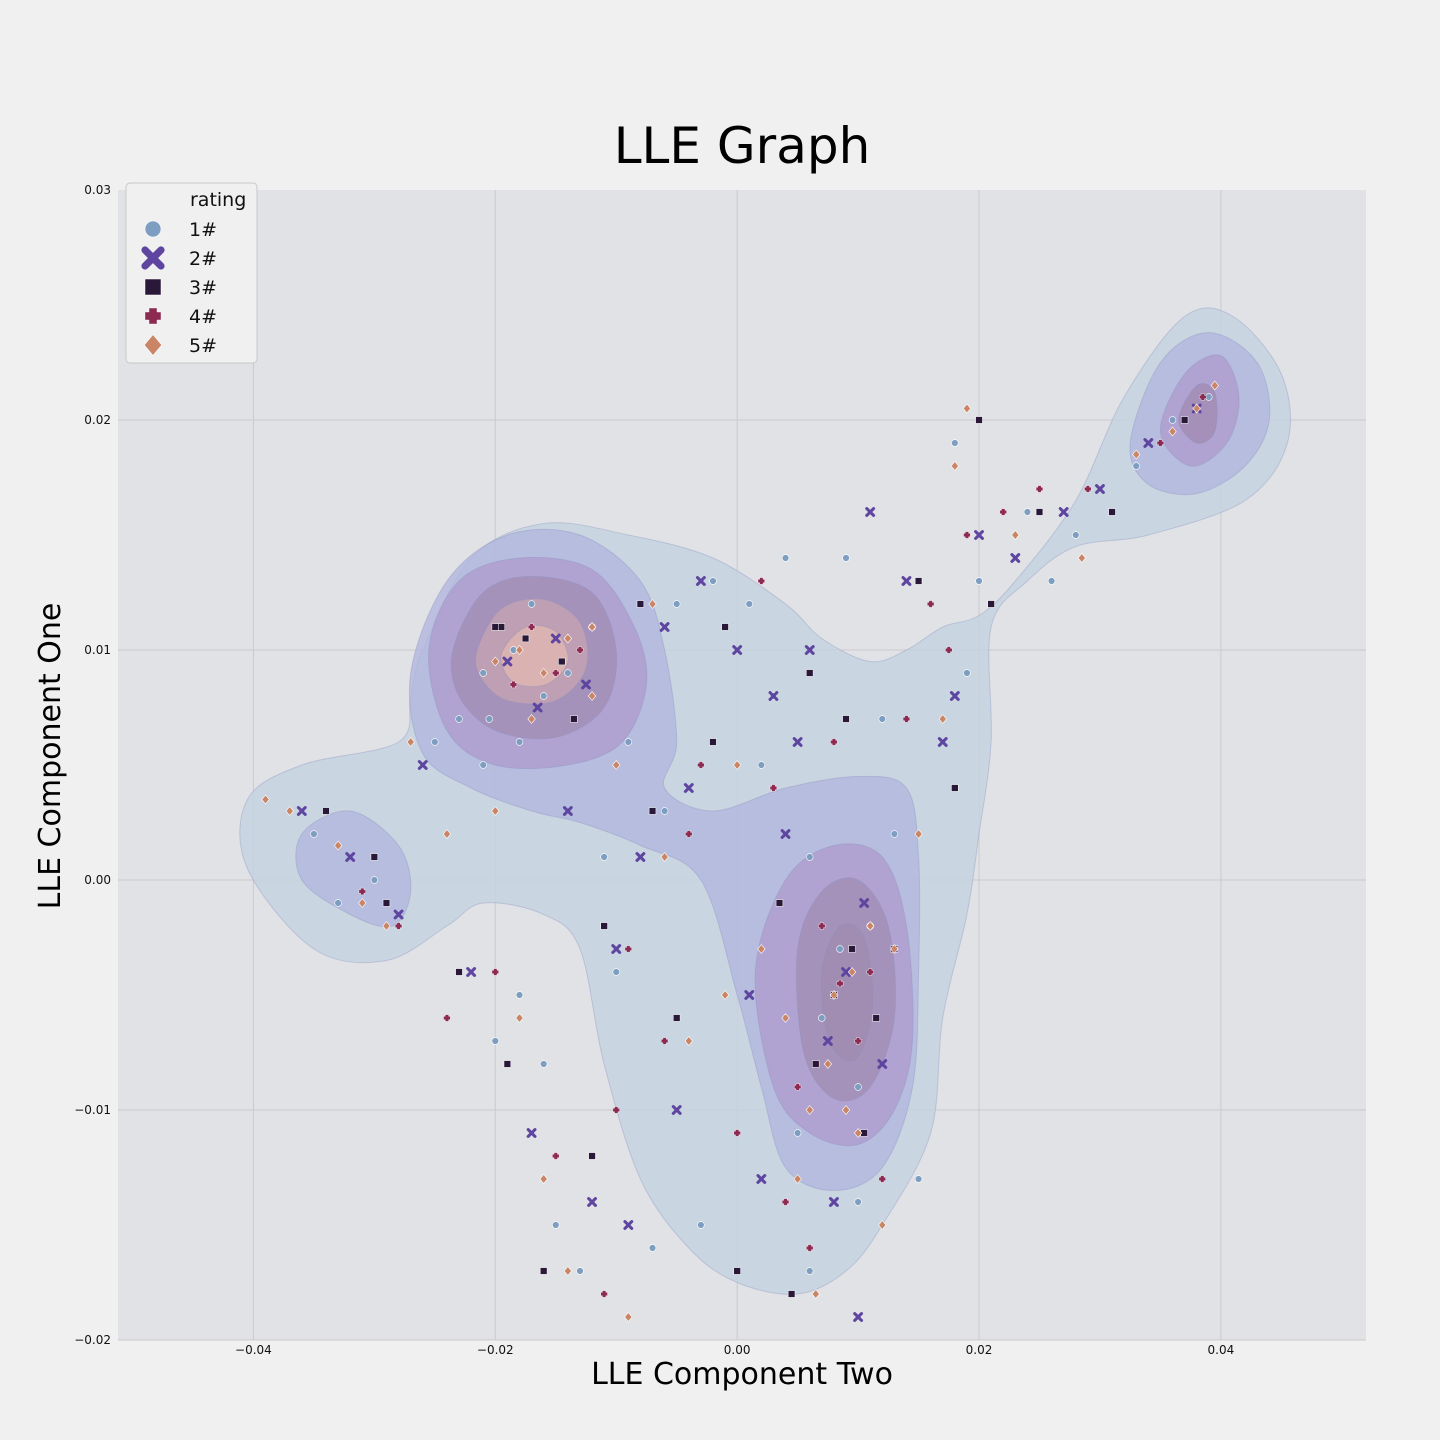 This screenshot has height=1440, width=1440. Describe the element at coordinates (203, 317) in the screenshot. I see `legend-label: 4#` at that location.